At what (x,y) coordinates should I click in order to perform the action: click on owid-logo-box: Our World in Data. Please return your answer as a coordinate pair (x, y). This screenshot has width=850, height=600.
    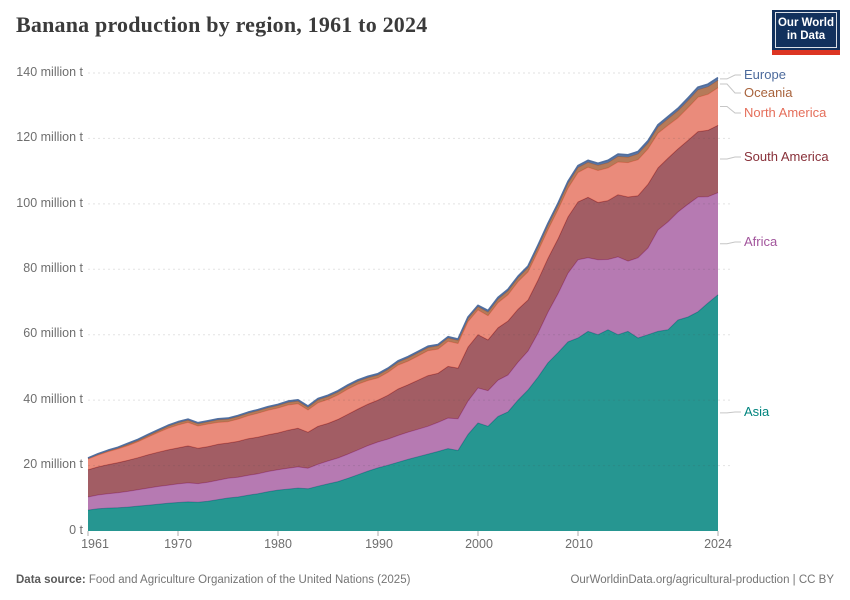
    Looking at the image, I should click on (806, 30).